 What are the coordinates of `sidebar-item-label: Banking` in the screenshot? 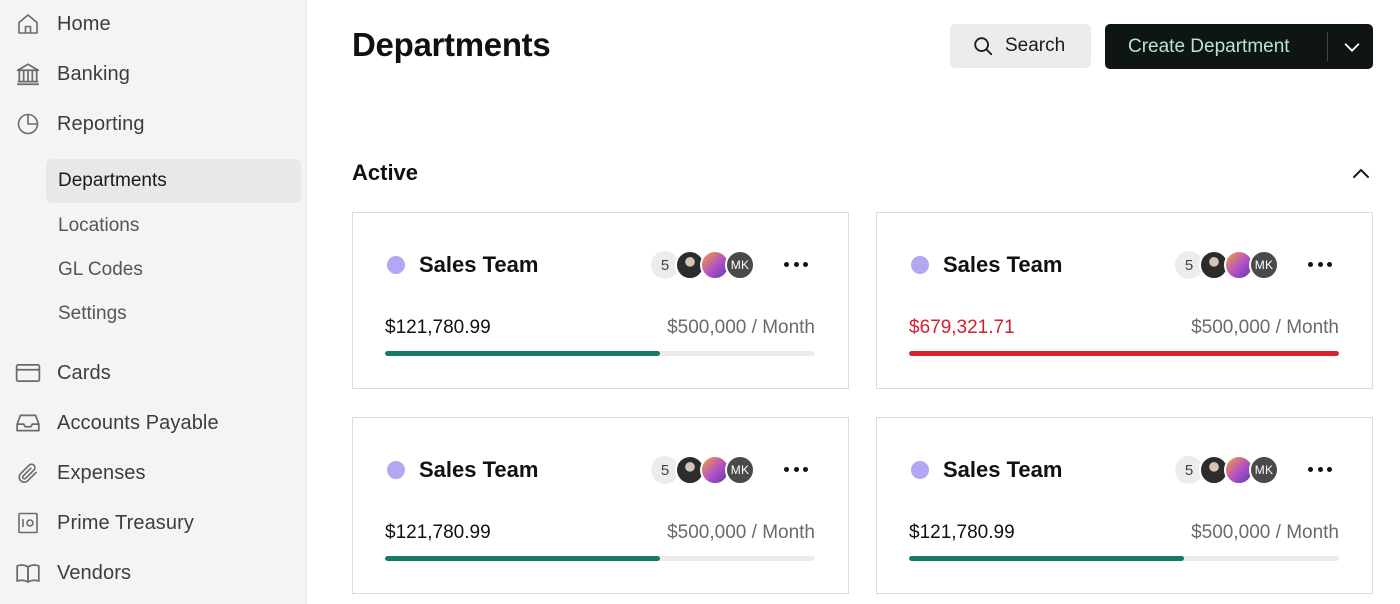 It's located at (93, 73).